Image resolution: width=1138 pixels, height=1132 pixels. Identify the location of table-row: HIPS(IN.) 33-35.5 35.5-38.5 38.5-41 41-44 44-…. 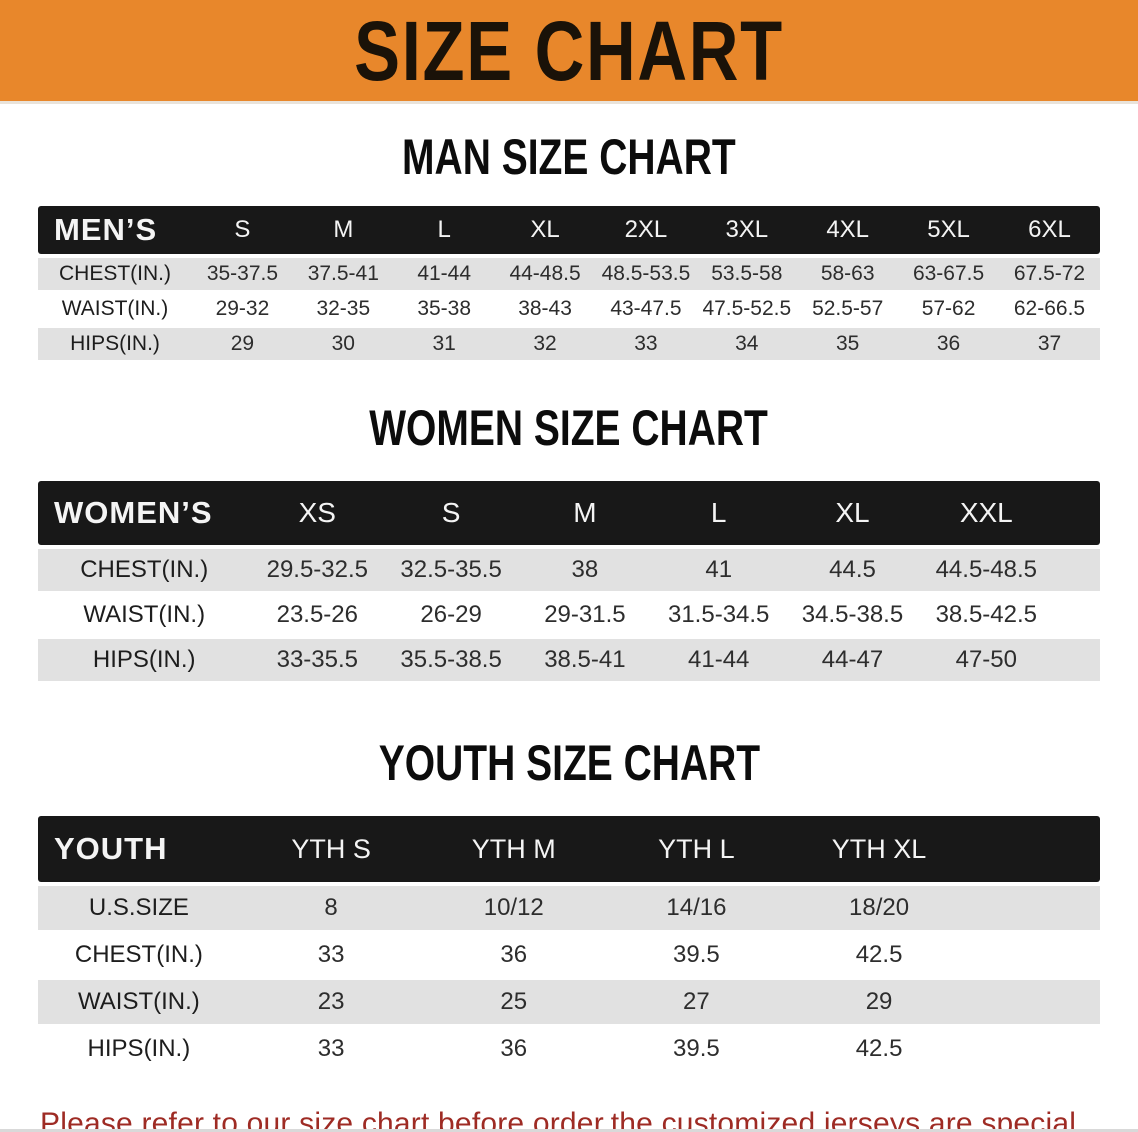
(569, 661).